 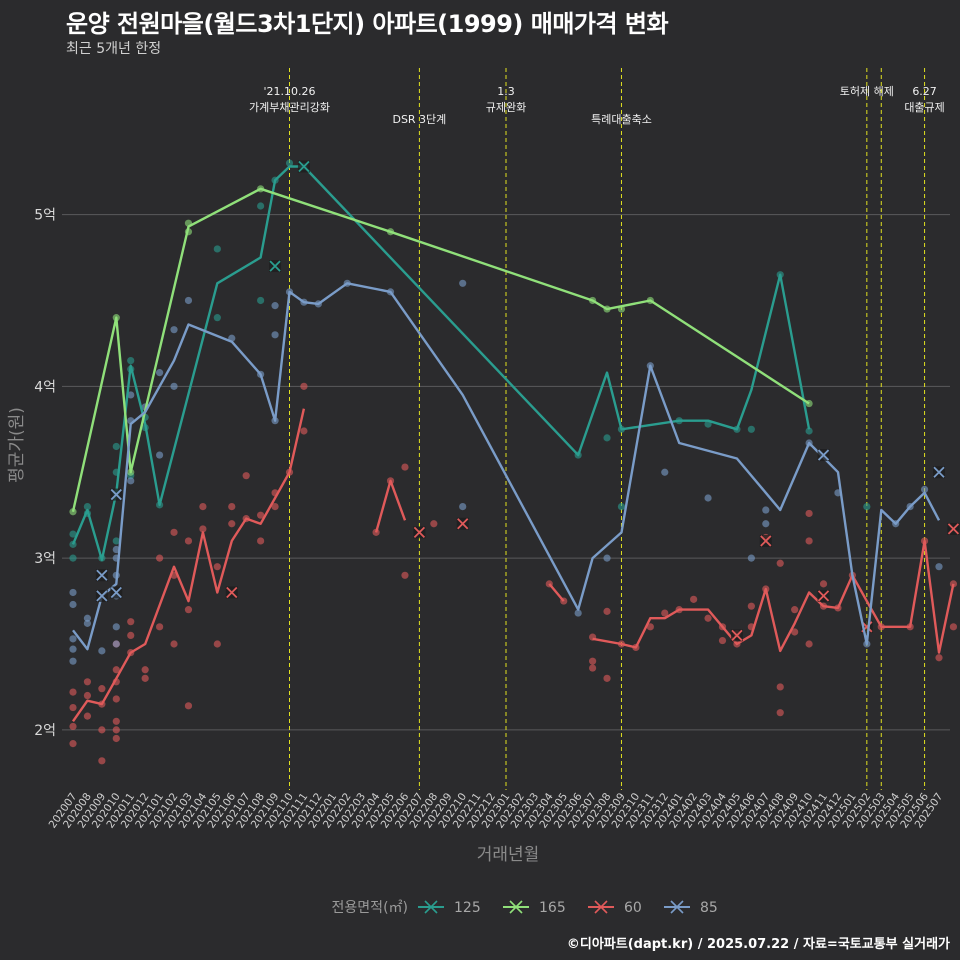 What do you see at coordinates (289, 91) in the screenshot?
I see `event-label: '21.10.26` at bounding box center [289, 91].